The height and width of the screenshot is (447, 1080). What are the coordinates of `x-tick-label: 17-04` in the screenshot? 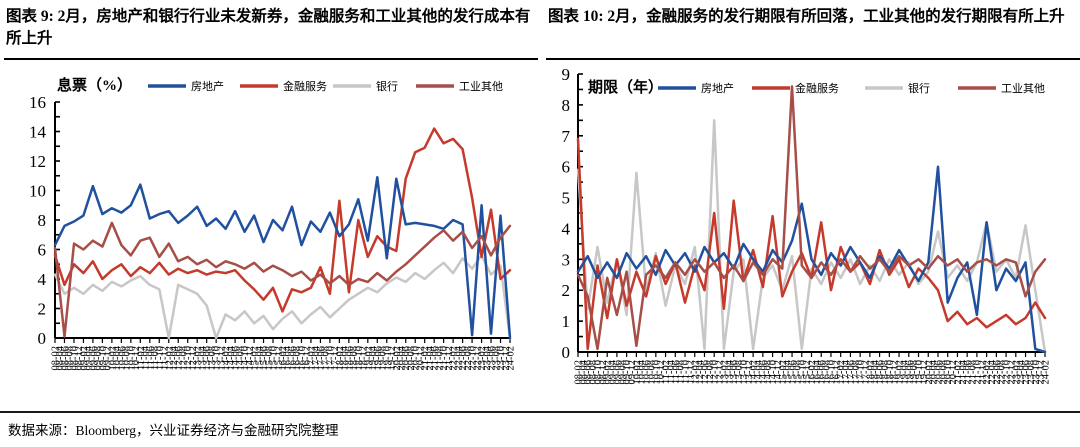 It's located at (846, 371).